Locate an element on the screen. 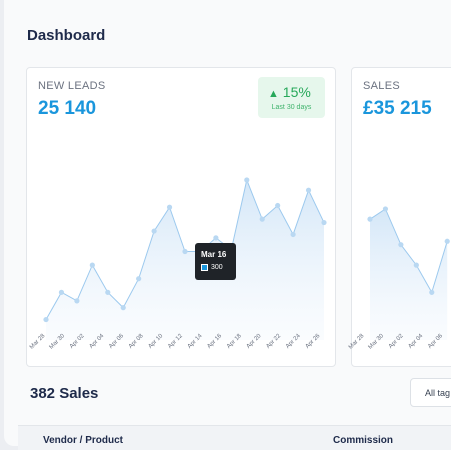 The height and width of the screenshot is (450, 451). badge-period: Last 30 days is located at coordinates (291, 107).